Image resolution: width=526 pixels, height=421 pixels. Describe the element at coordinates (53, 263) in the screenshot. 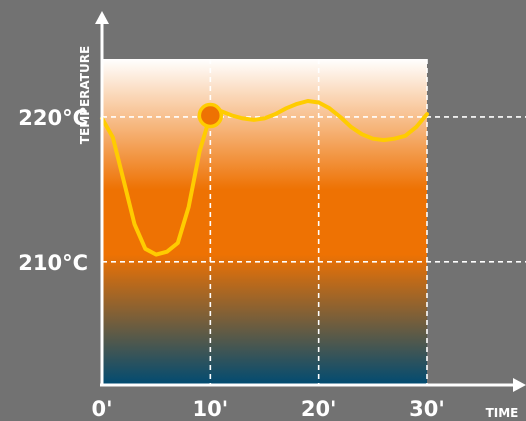

I see `y-tick-label: 210°C` at that location.